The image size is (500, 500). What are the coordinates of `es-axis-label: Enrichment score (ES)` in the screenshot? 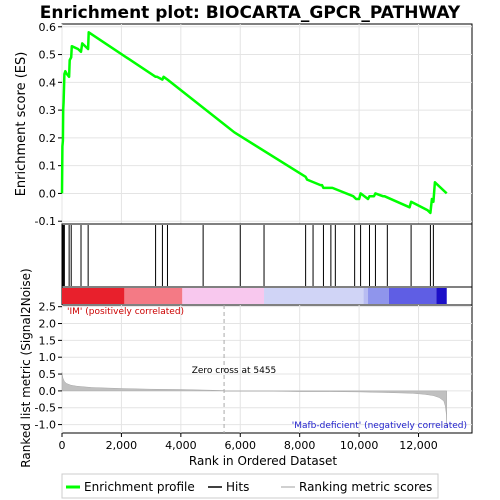 It's located at (21, 124).